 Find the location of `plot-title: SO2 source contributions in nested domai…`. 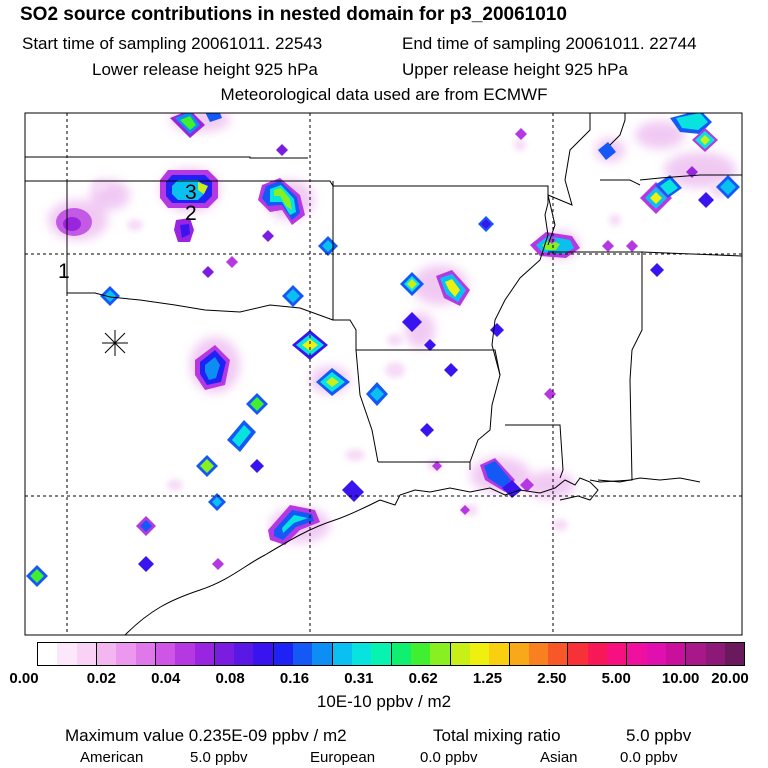

plot-title: SO2 source contributions in nested domai… is located at coordinates (293, 14).